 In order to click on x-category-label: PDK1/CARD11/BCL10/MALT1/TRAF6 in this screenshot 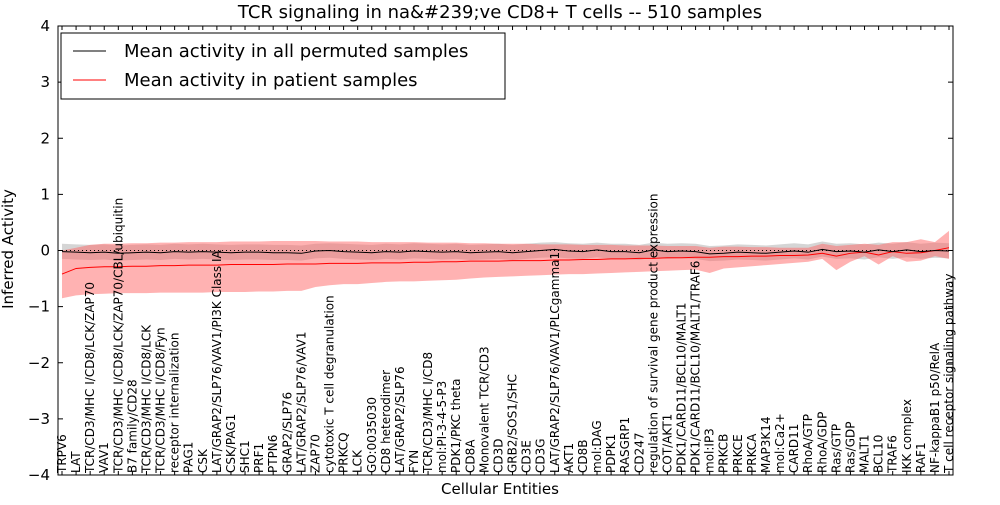, I will do `click(696, 367)`.